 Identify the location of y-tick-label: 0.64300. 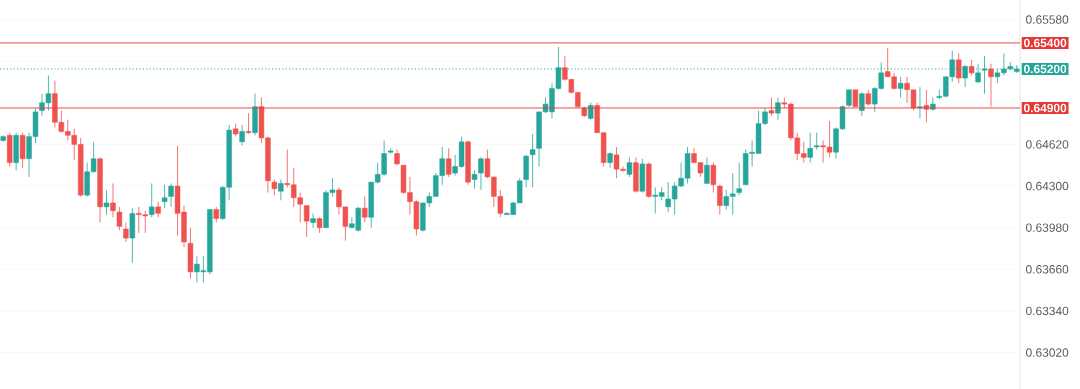
(1047, 186).